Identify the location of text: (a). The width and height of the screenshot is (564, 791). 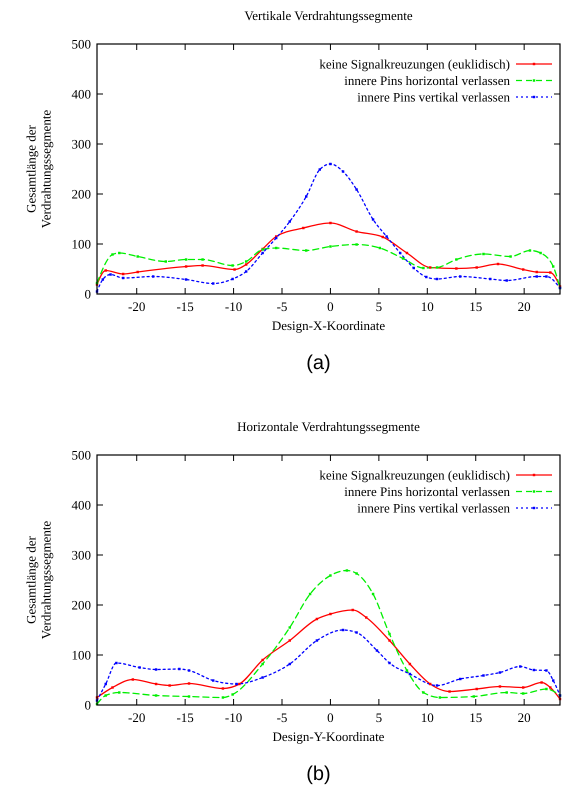
(318, 363).